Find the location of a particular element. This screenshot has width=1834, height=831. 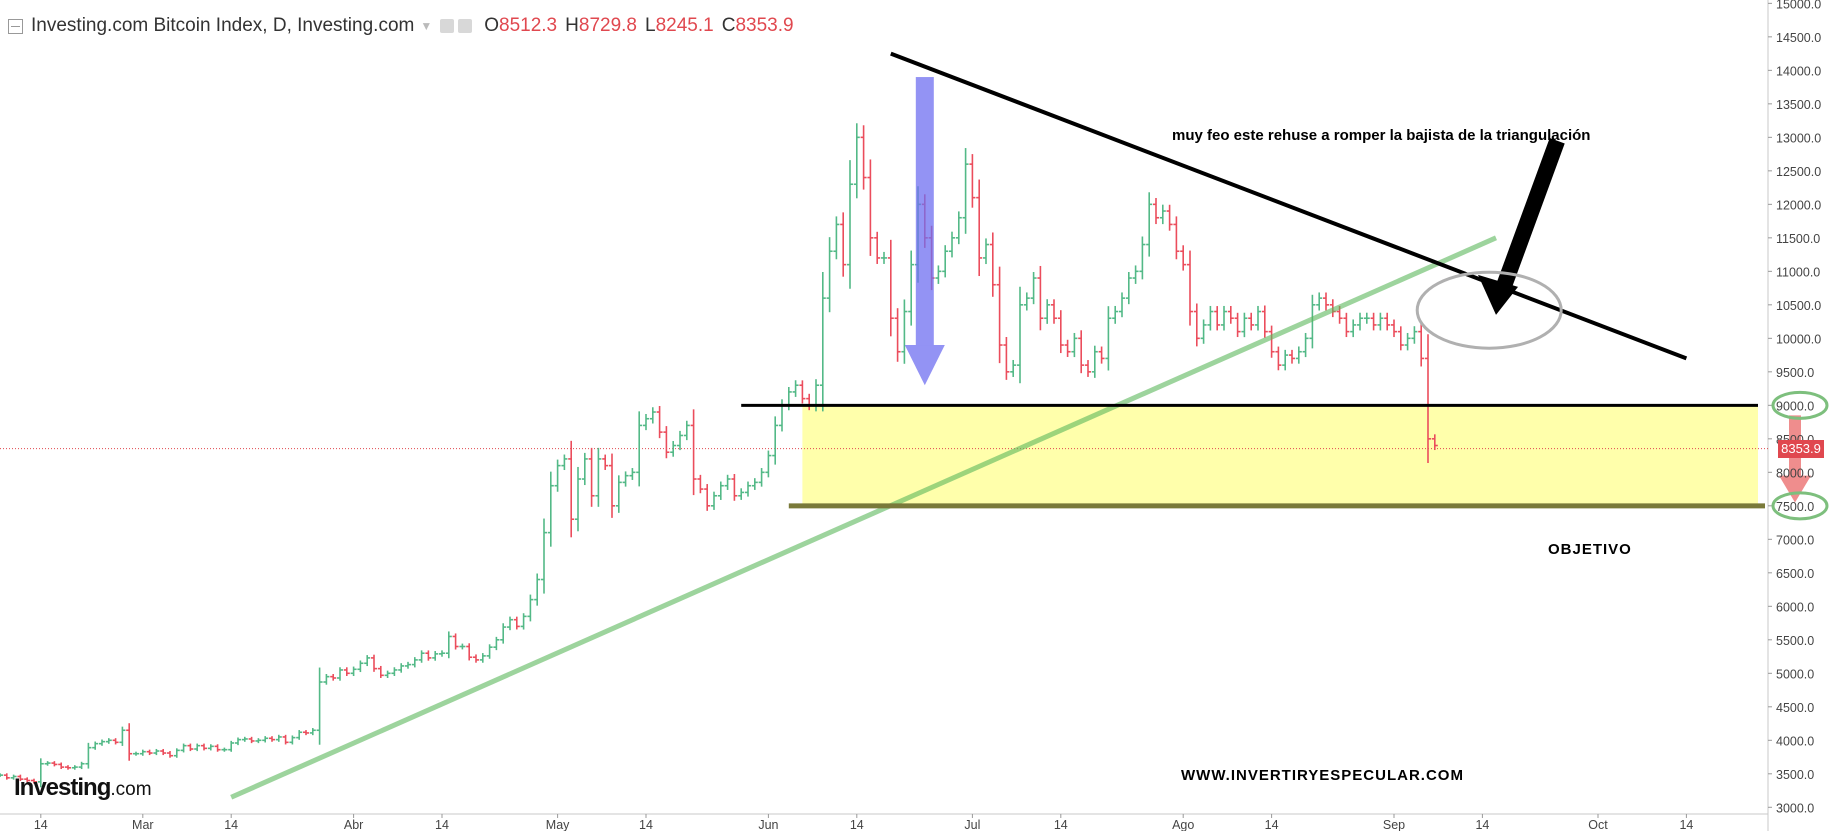

open-label: O is located at coordinates (492, 25).